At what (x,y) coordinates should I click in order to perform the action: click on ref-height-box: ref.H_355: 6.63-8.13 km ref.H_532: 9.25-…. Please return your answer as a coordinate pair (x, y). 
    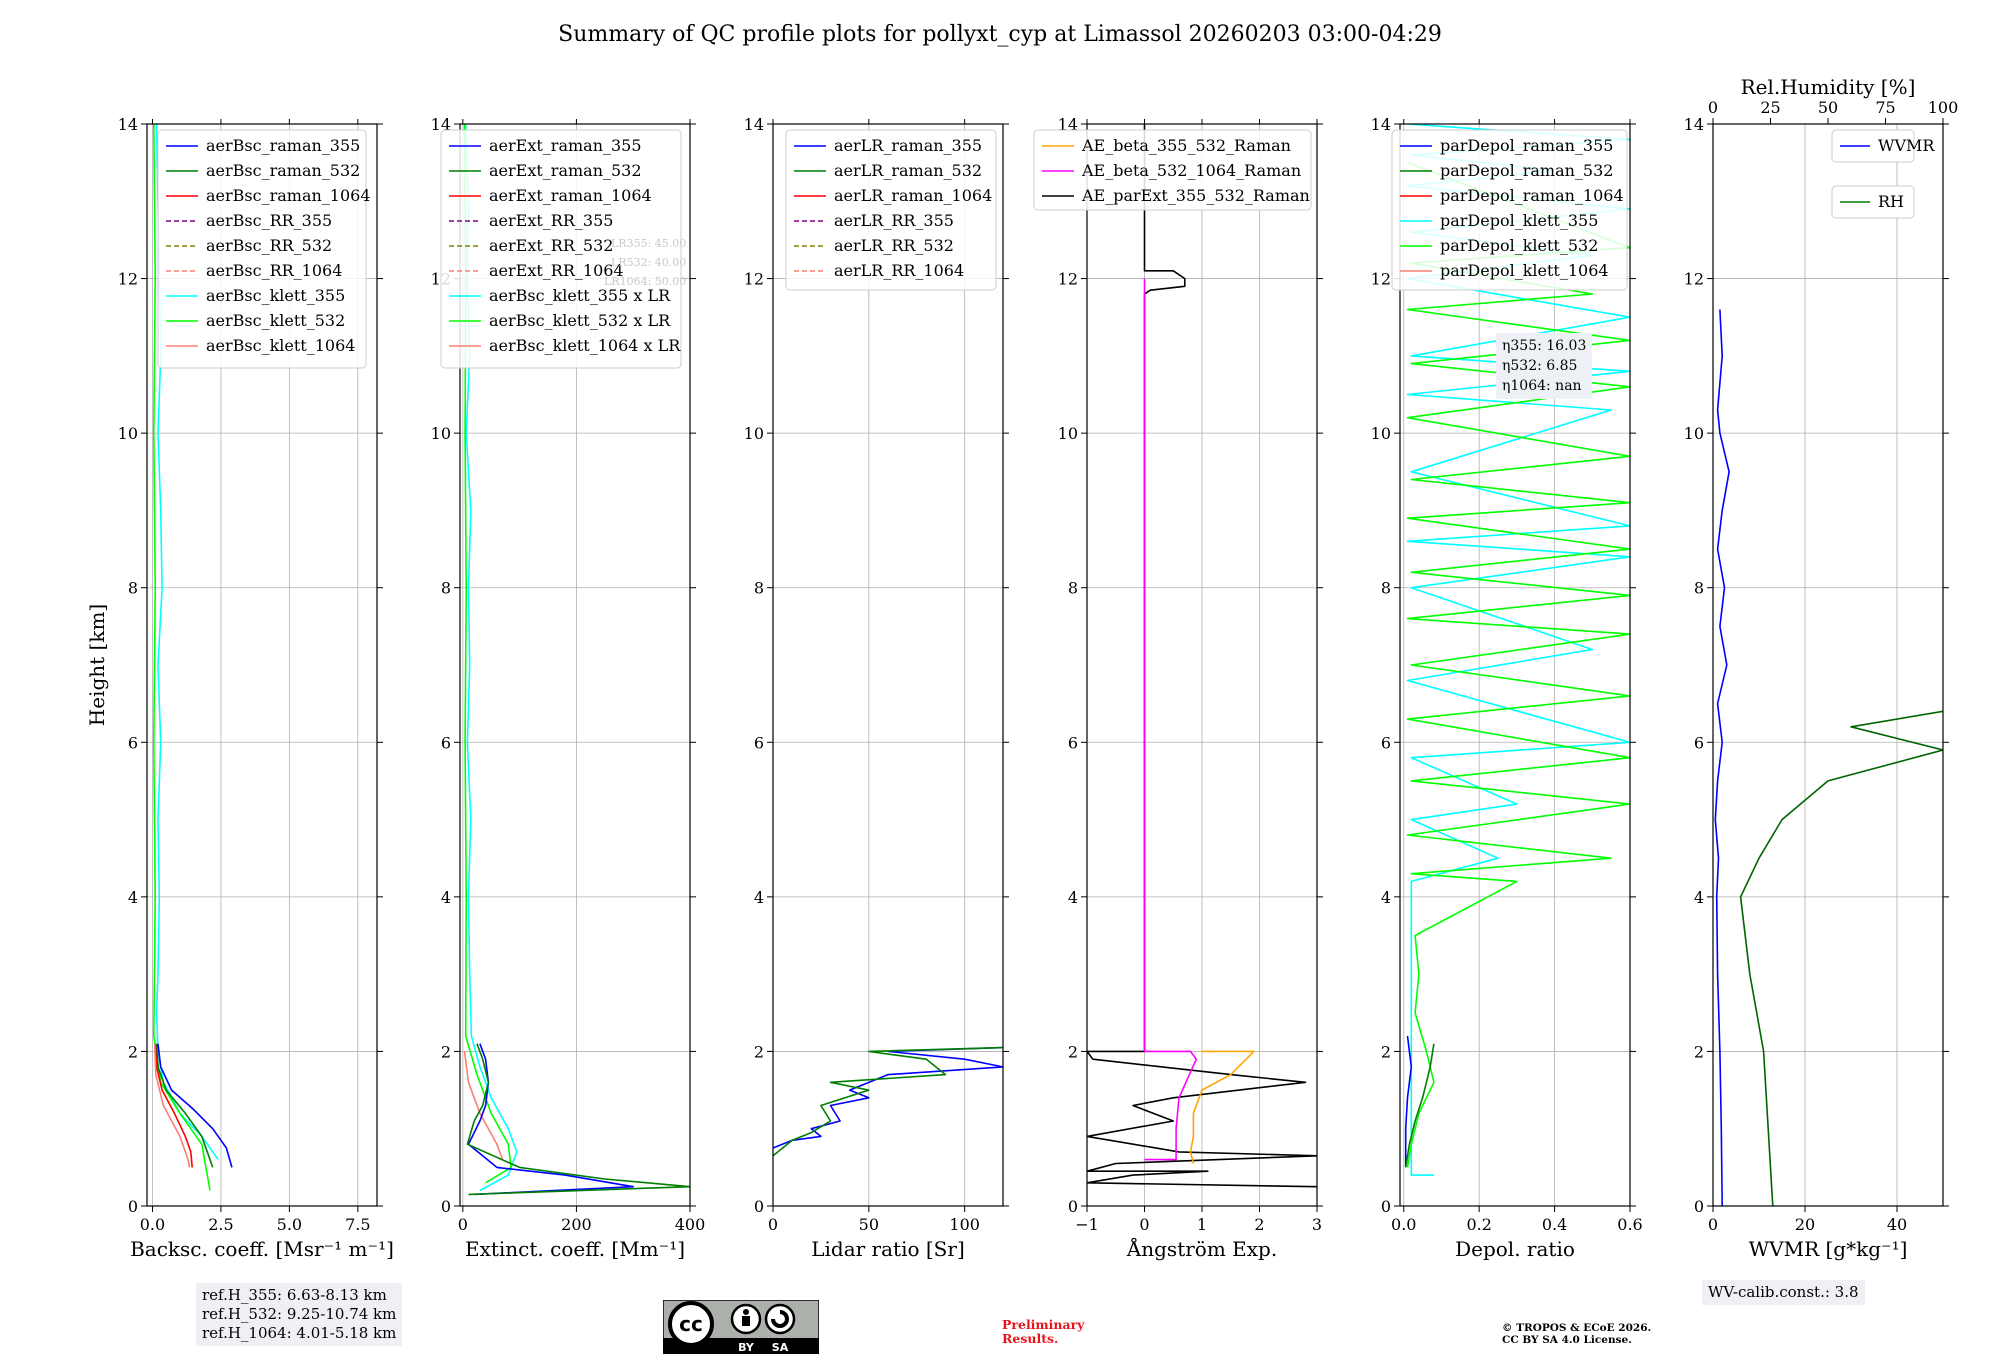
    Looking at the image, I should click on (299, 1314).